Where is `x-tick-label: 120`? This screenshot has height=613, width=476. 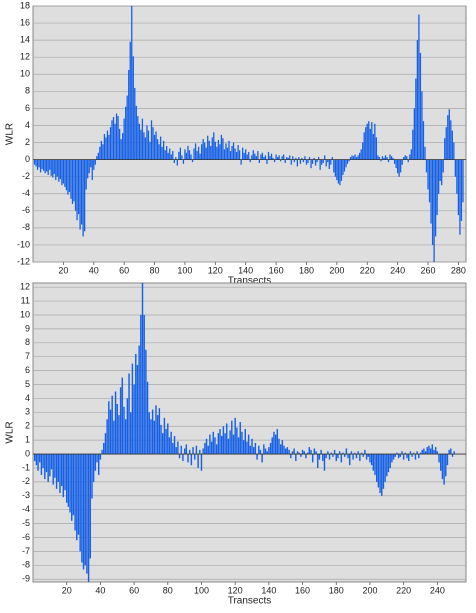 x-tick-label: 120 is located at coordinates (215, 270).